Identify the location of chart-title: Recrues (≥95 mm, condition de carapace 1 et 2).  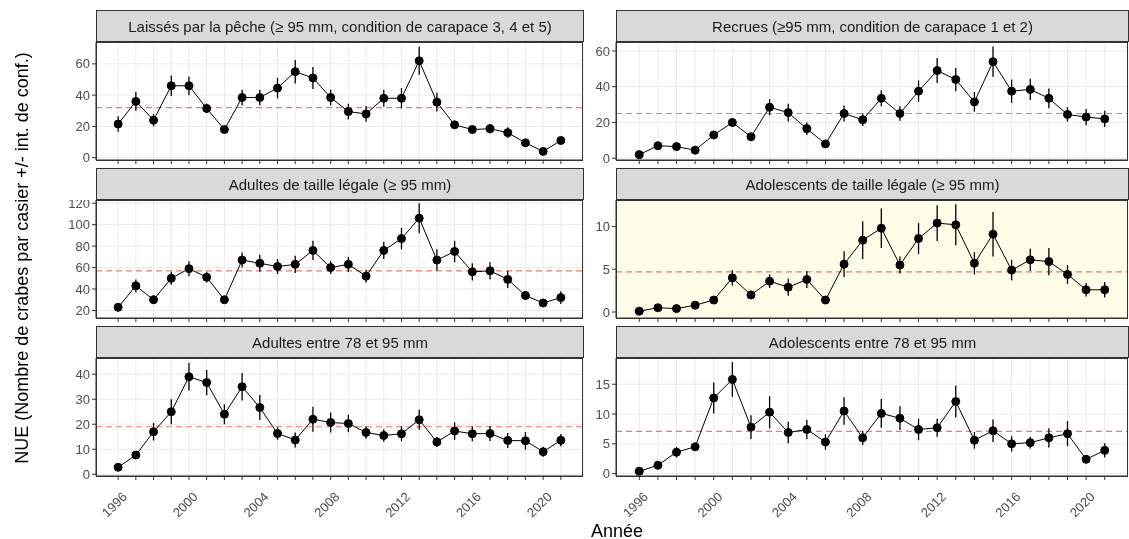
(872, 26).